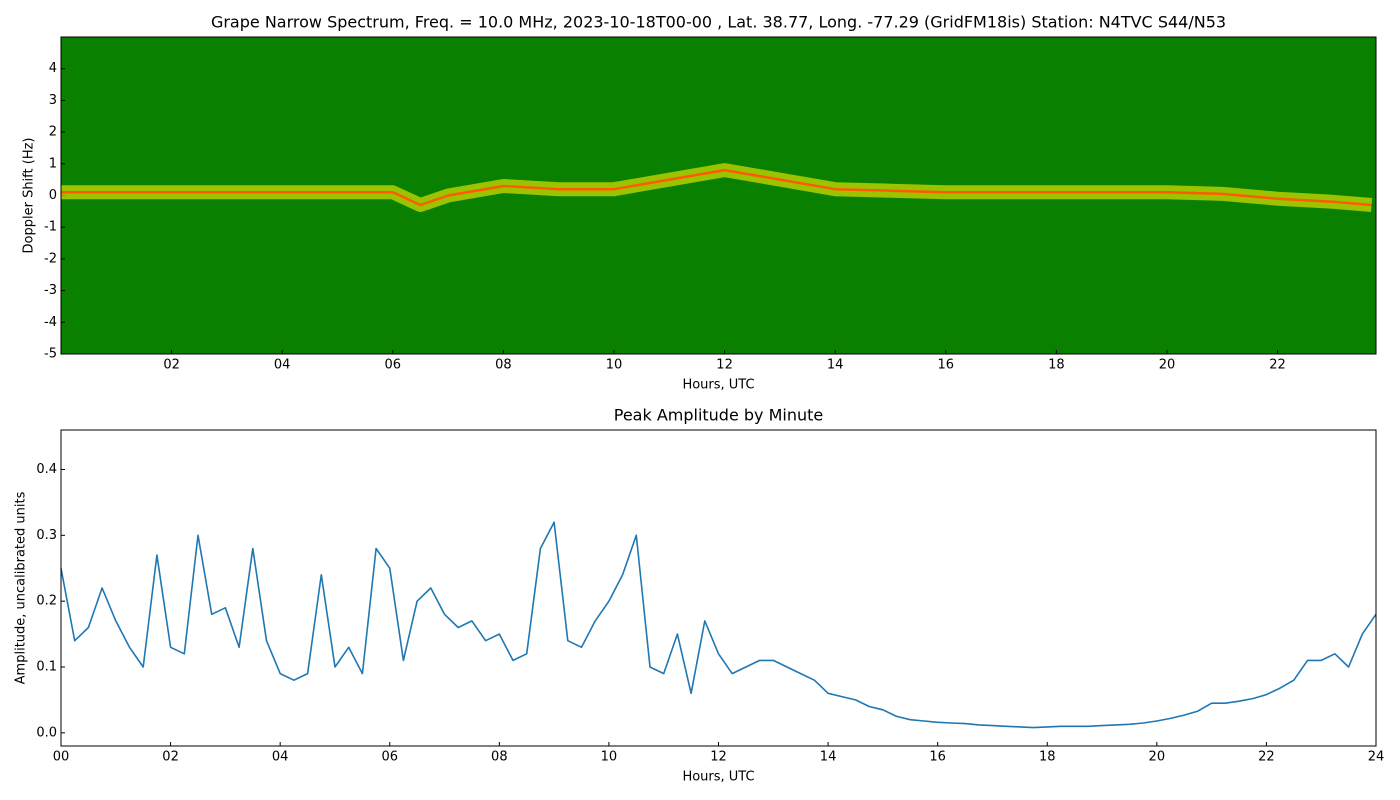  Describe the element at coordinates (716, 187) in the screenshot. I see `doppler-trace` at that location.